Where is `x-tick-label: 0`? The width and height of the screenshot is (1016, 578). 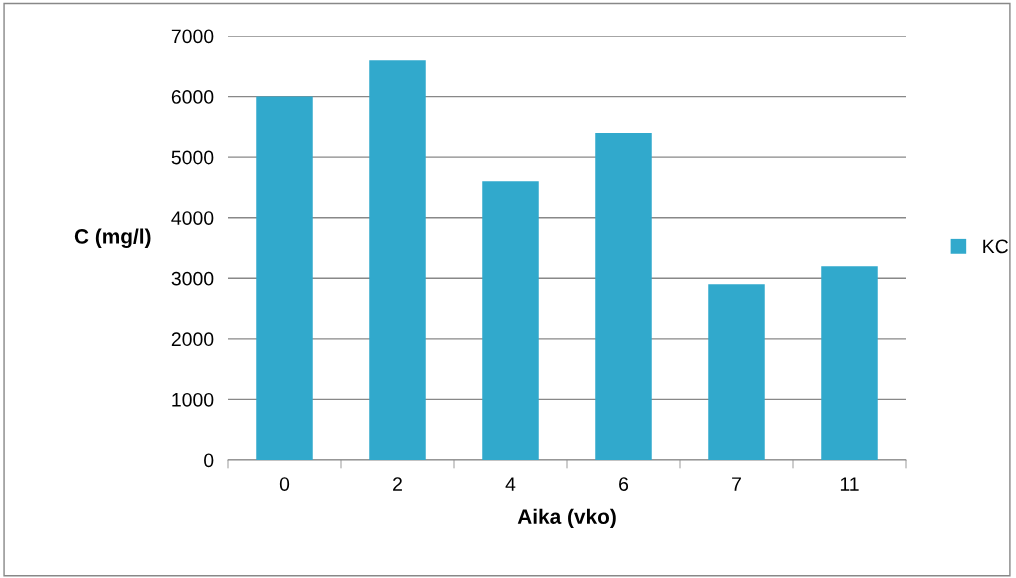 x-tick-label: 0 is located at coordinates (284, 484).